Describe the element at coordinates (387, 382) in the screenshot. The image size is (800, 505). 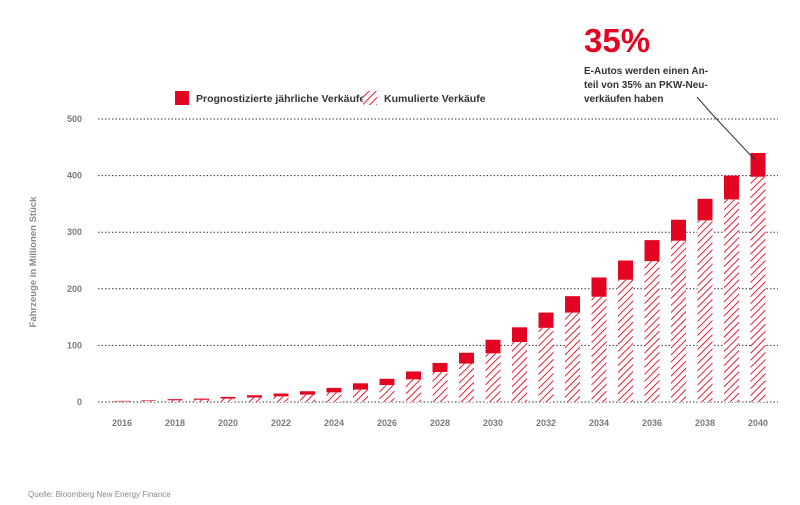
I see `bar-annual-2026` at that location.